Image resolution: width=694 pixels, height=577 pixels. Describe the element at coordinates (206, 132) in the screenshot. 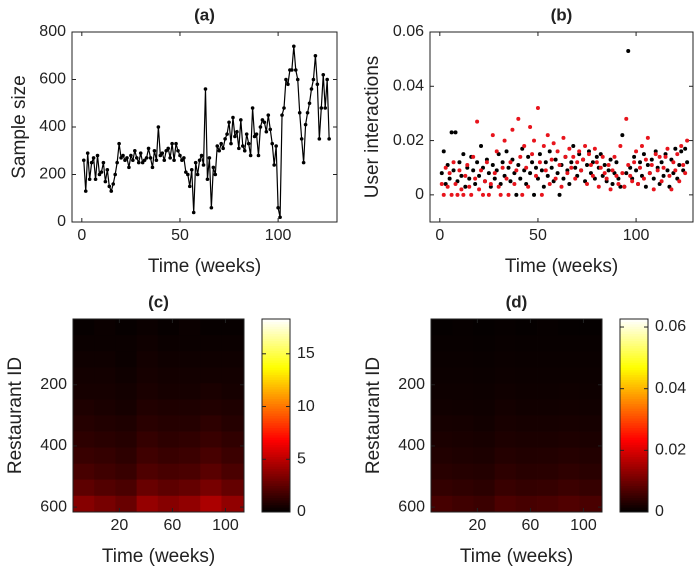

I see `data-line` at that location.